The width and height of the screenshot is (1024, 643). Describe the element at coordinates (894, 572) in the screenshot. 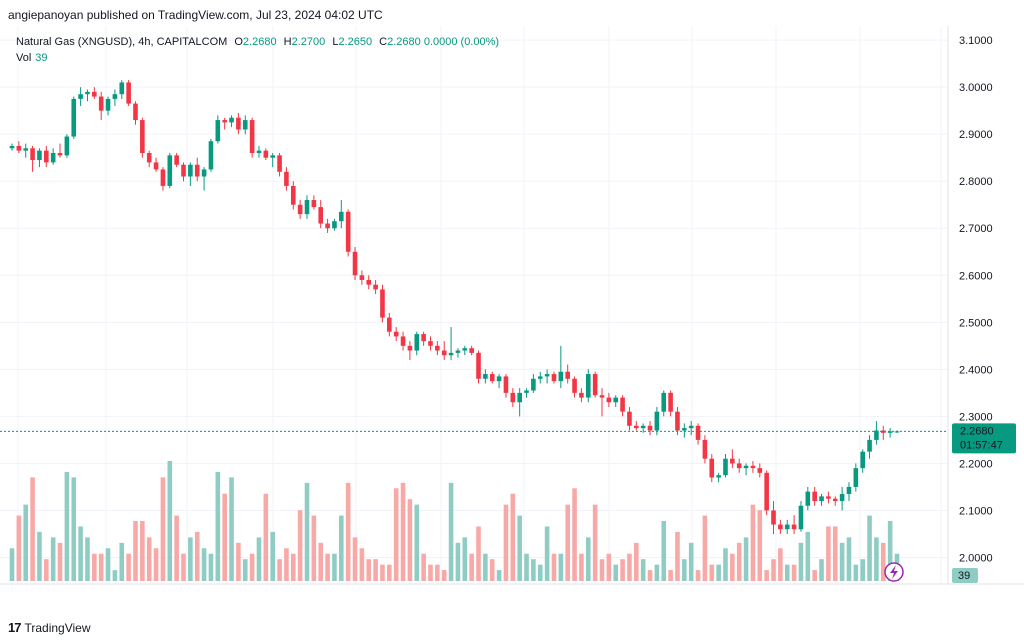

I see `lightning-icon` at that location.